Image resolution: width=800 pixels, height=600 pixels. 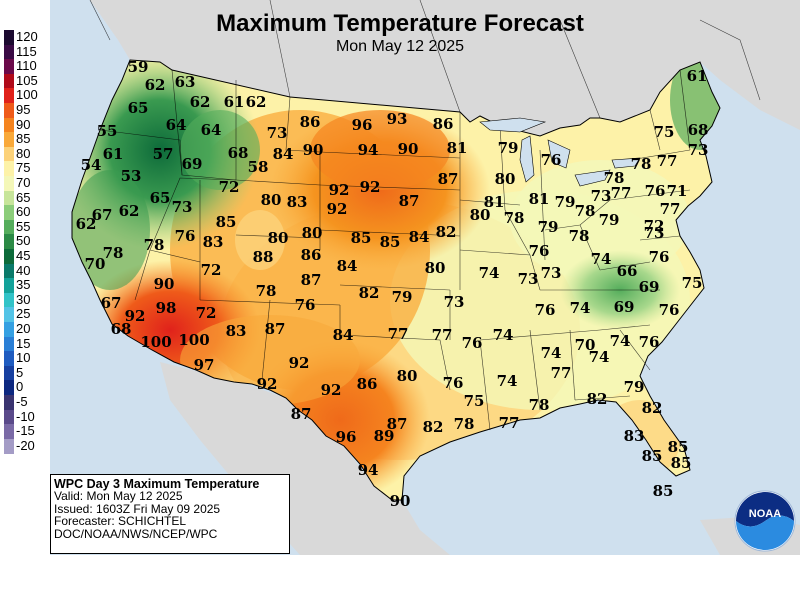 I want to click on legend-entry: -5, so click(x=26, y=402).